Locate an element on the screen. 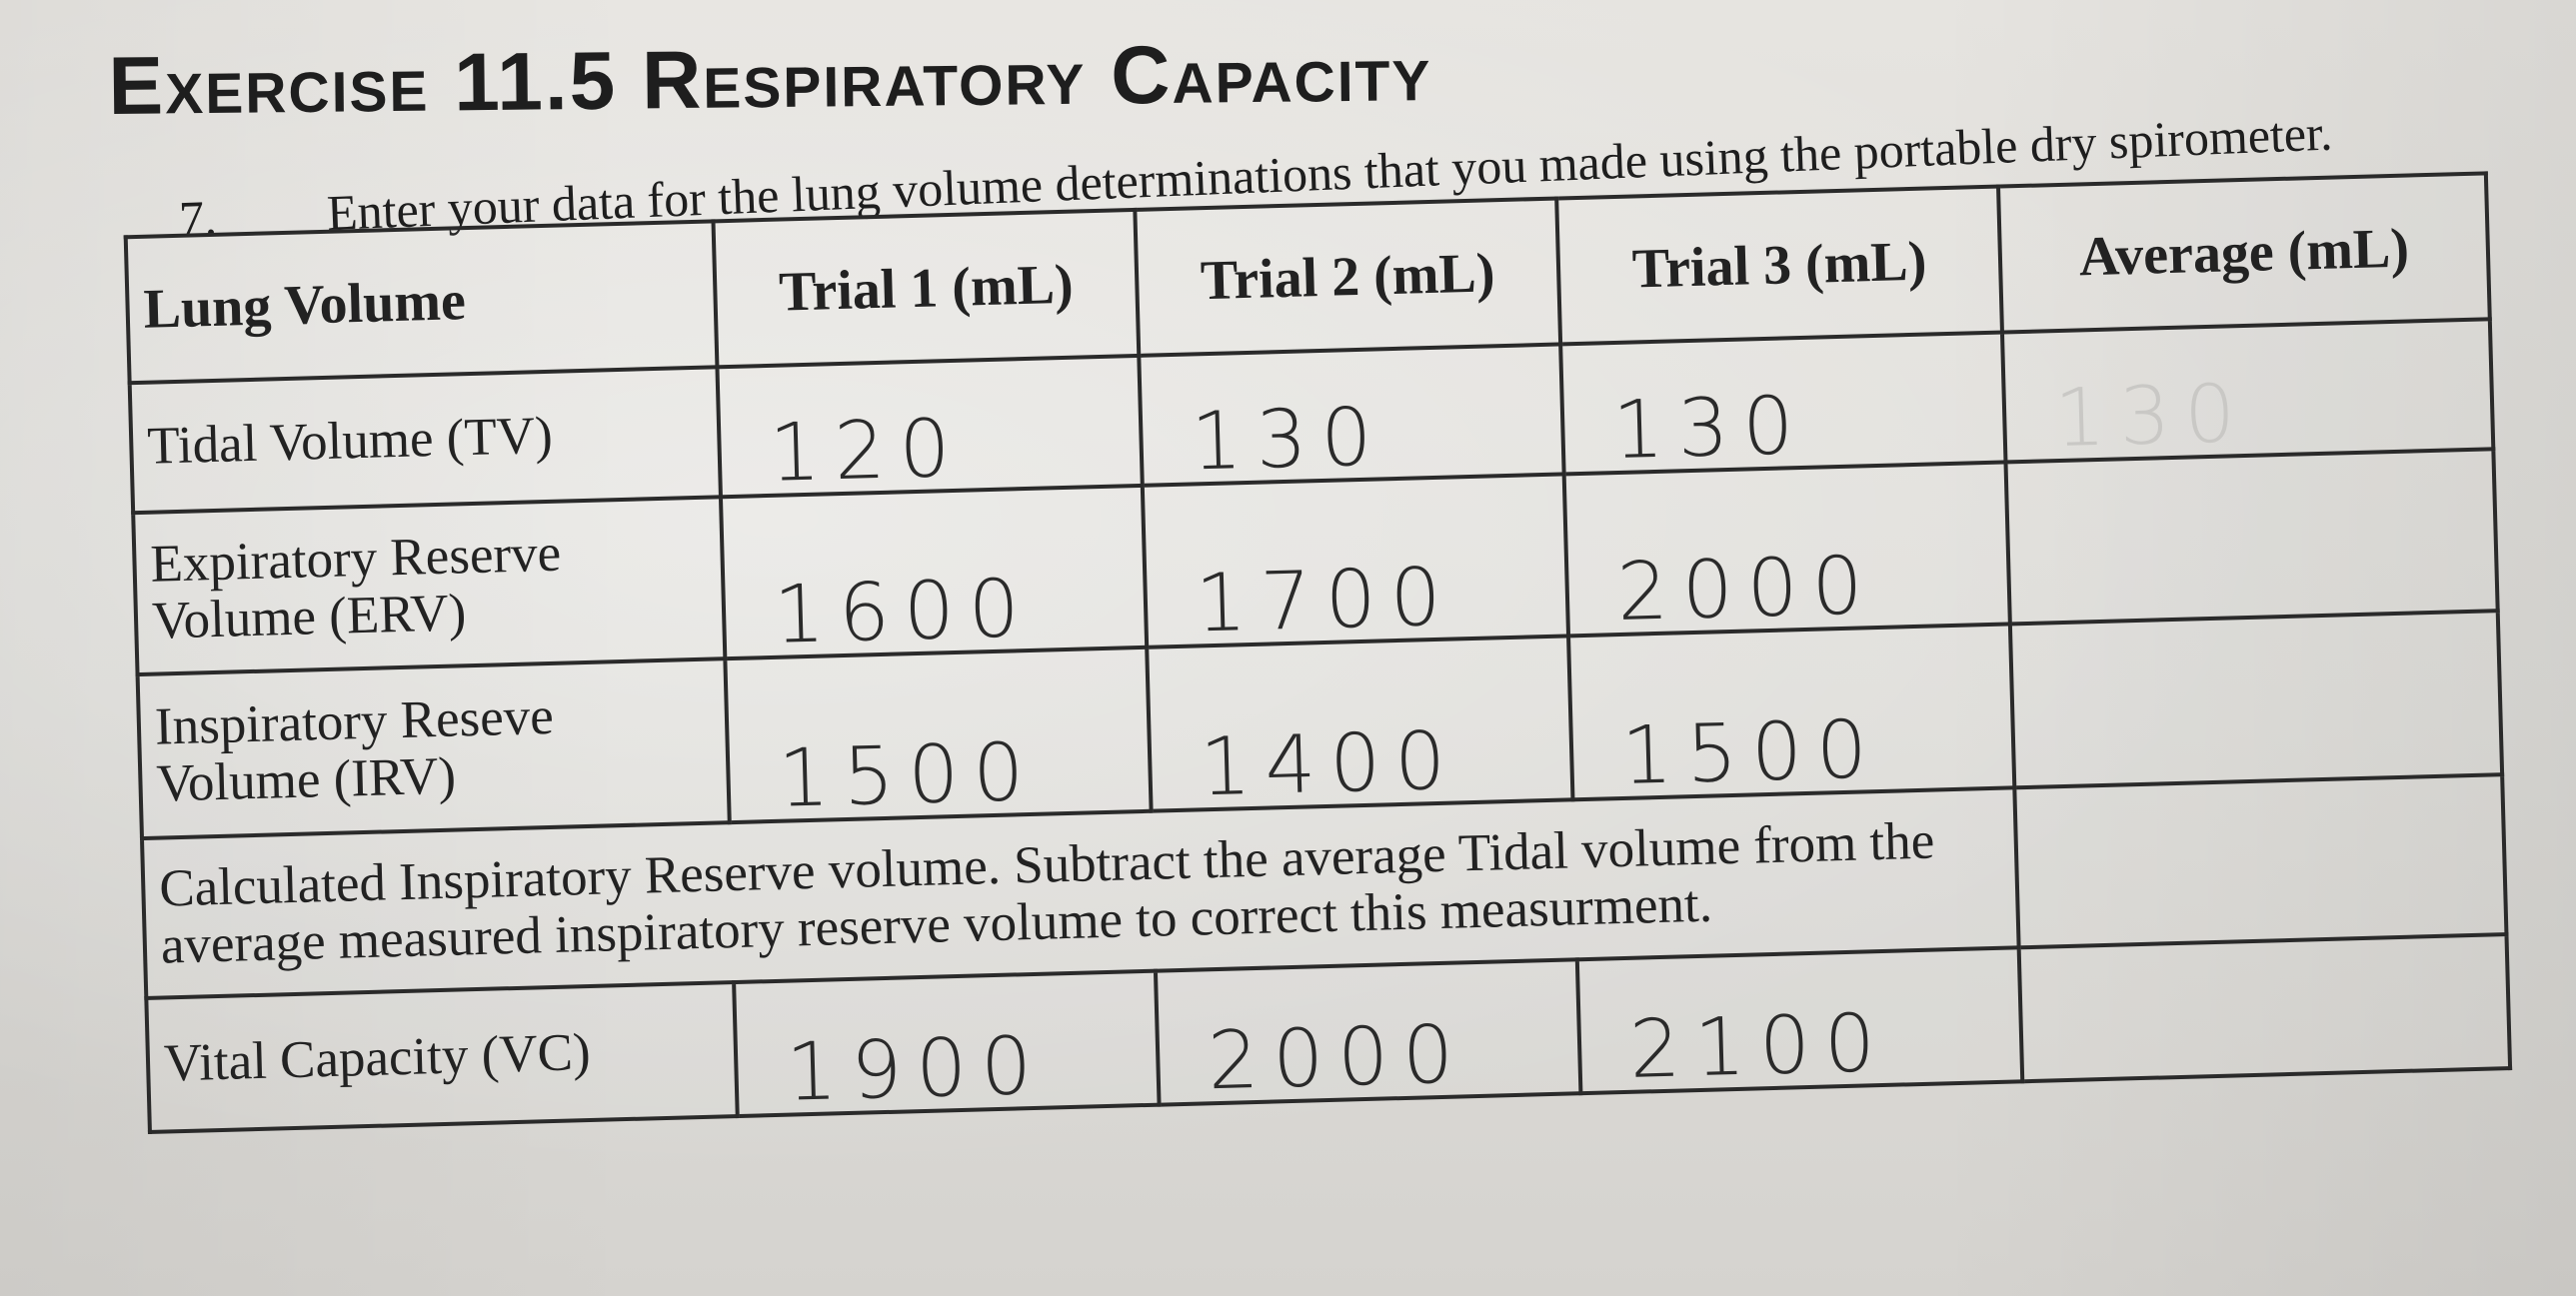  calculated-irv-average-cell is located at coordinates (2260, 861).